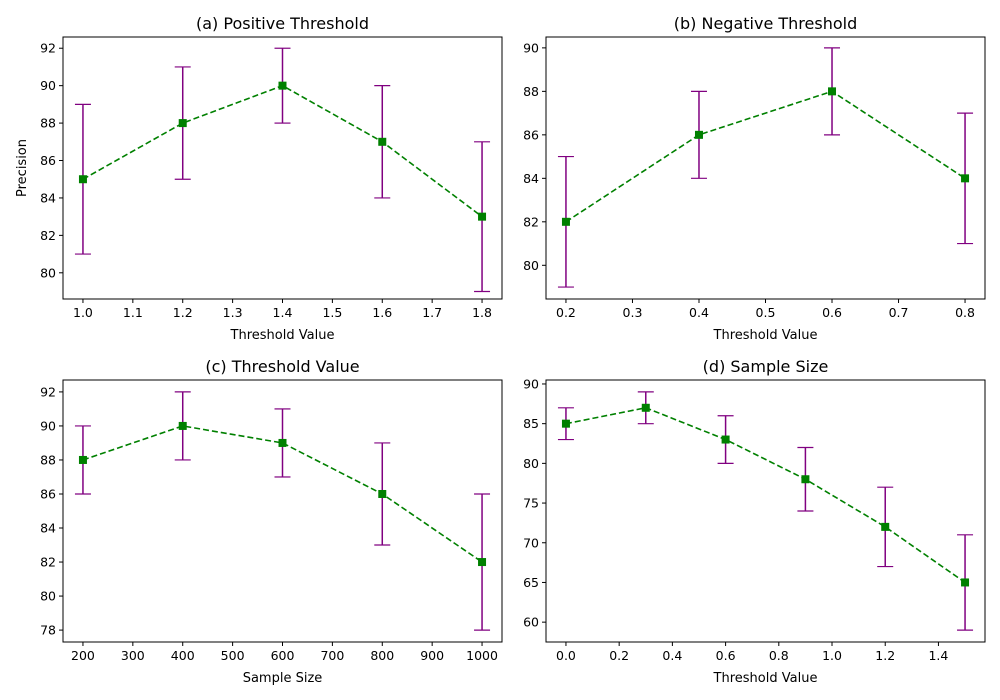 The height and width of the screenshot is (700, 1000). I want to click on chart-title: (a) Positive Threshold, so click(282, 23).